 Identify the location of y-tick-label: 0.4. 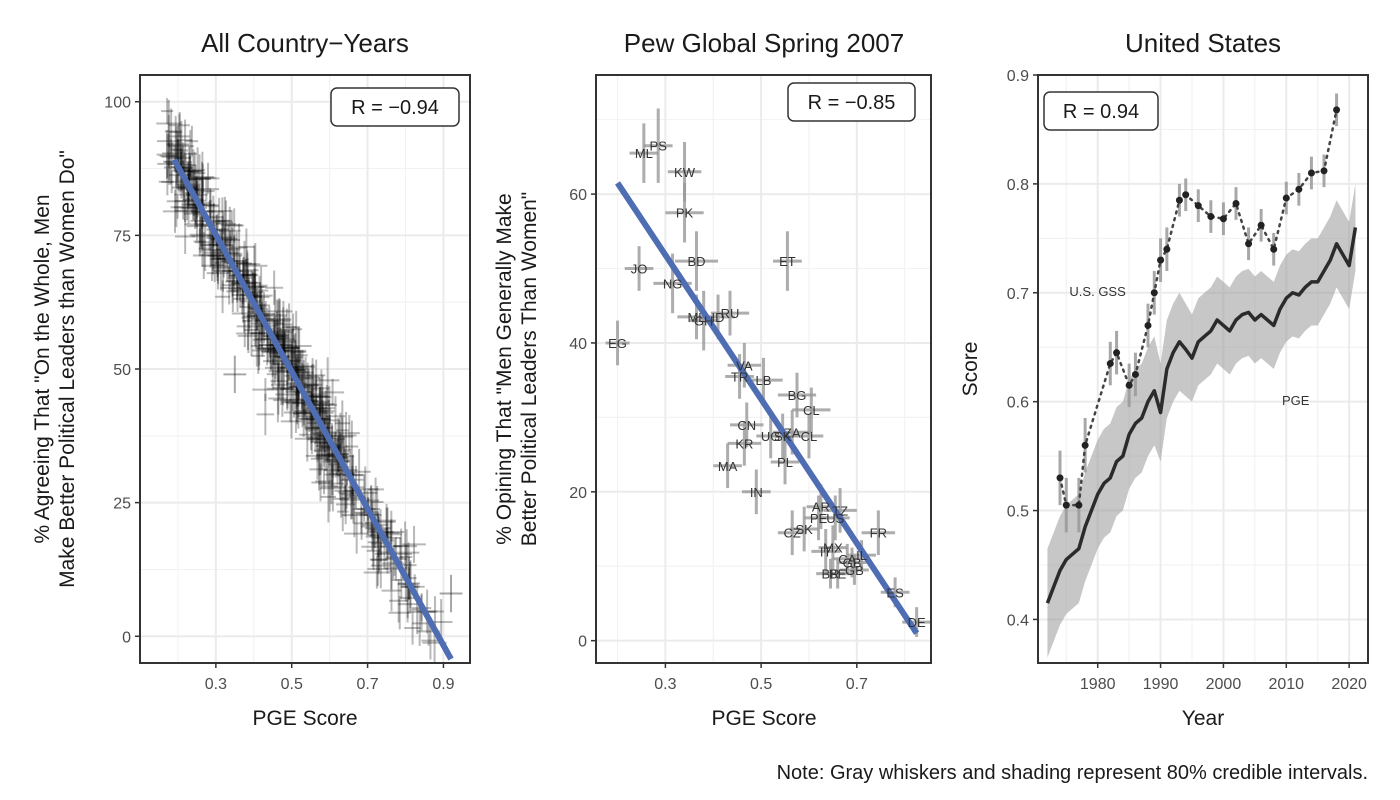
(1018, 620).